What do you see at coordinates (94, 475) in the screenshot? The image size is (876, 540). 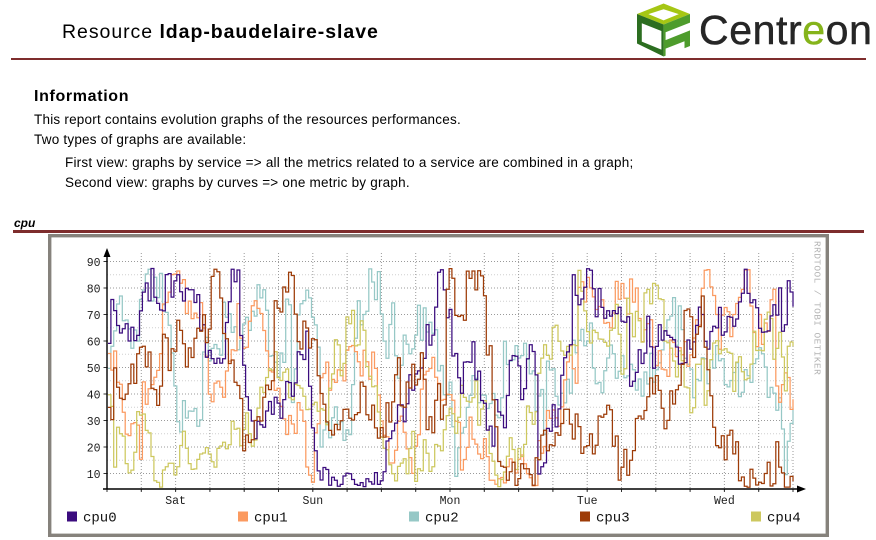 I see `svg-text: 10` at bounding box center [94, 475].